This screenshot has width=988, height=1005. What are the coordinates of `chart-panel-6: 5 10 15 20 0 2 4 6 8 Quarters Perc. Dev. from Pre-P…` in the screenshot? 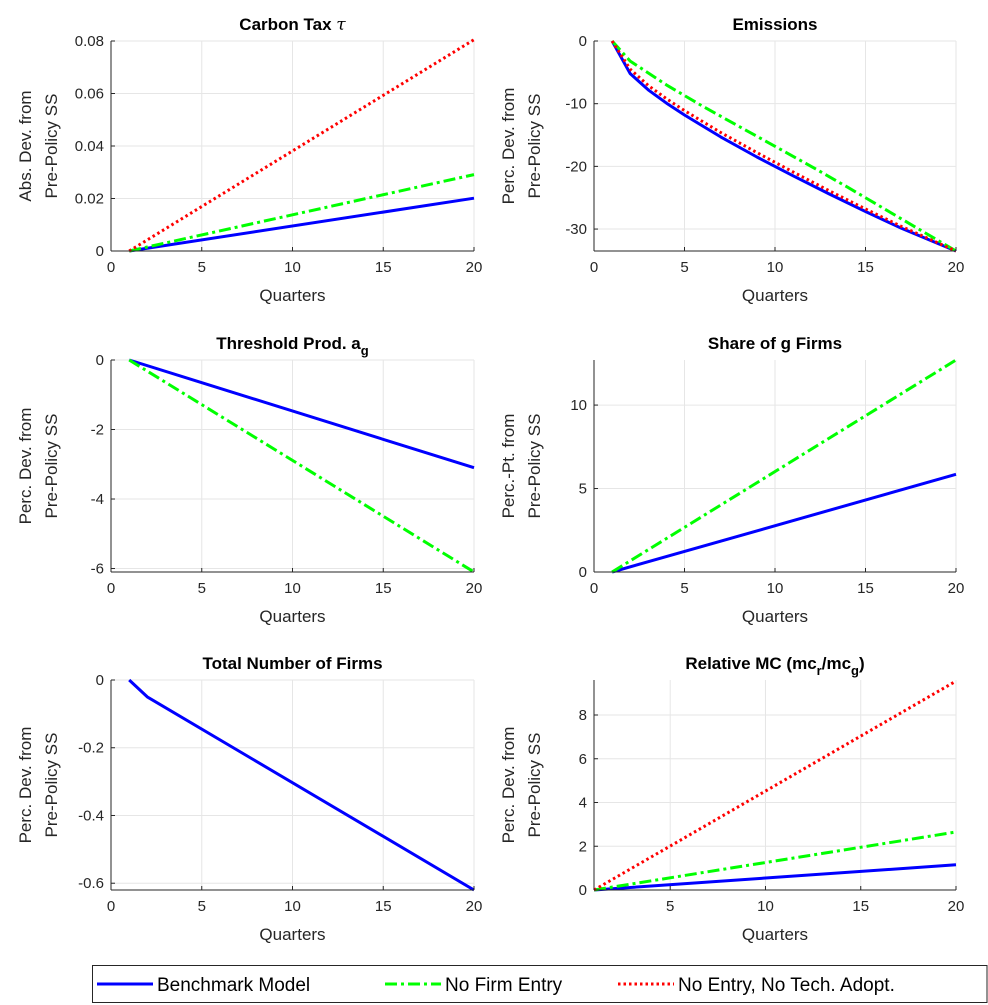 It's located at (731, 799).